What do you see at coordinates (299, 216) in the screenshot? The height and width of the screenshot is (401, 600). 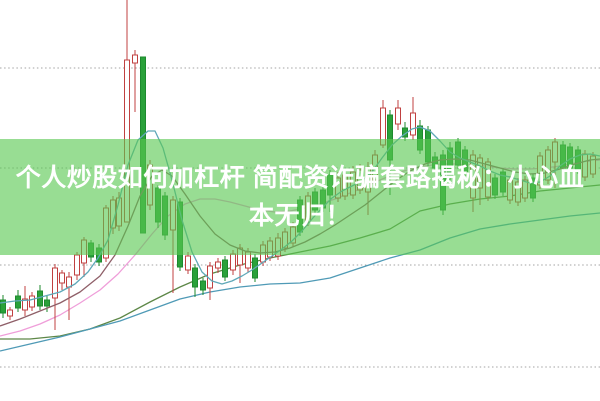 I see `headline-line-2: 本无归！` at bounding box center [299, 216].